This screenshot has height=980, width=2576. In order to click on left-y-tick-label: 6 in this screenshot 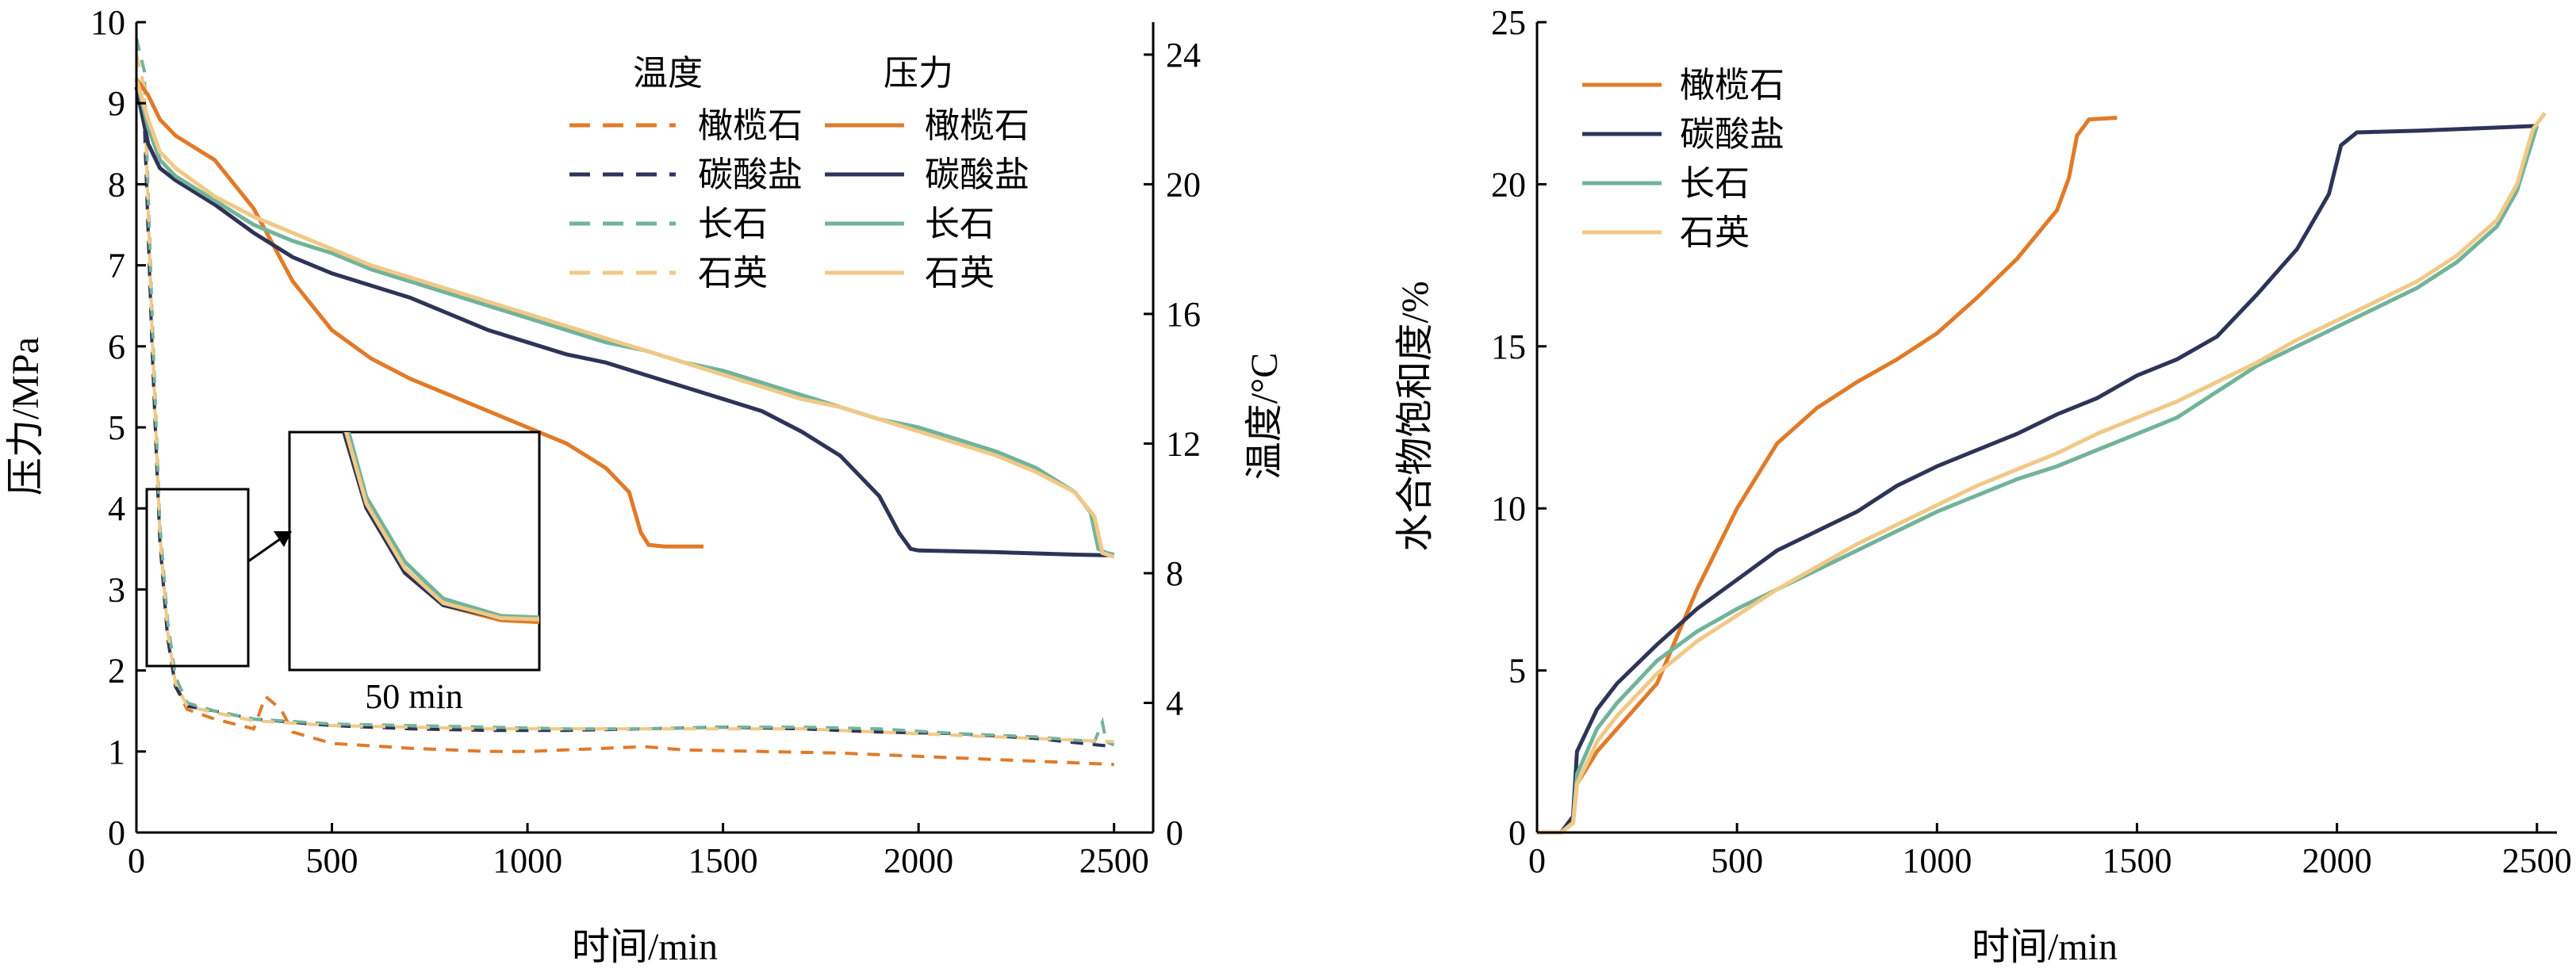, I will do `click(117, 346)`.